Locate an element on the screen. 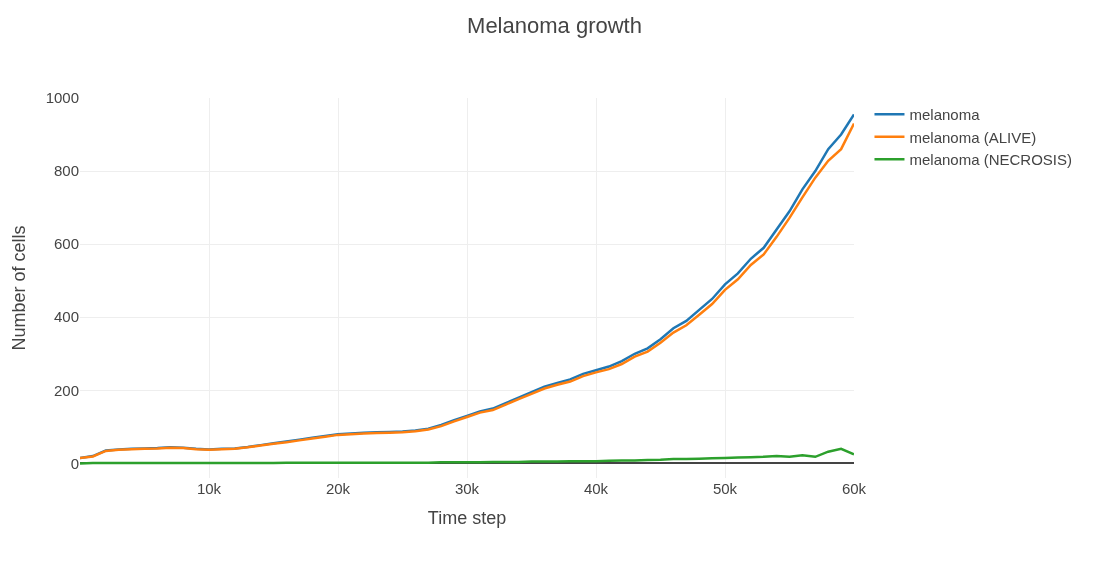 This screenshot has height=575, width=1109. chart-title: Melanoma growth is located at coordinates (554, 25).